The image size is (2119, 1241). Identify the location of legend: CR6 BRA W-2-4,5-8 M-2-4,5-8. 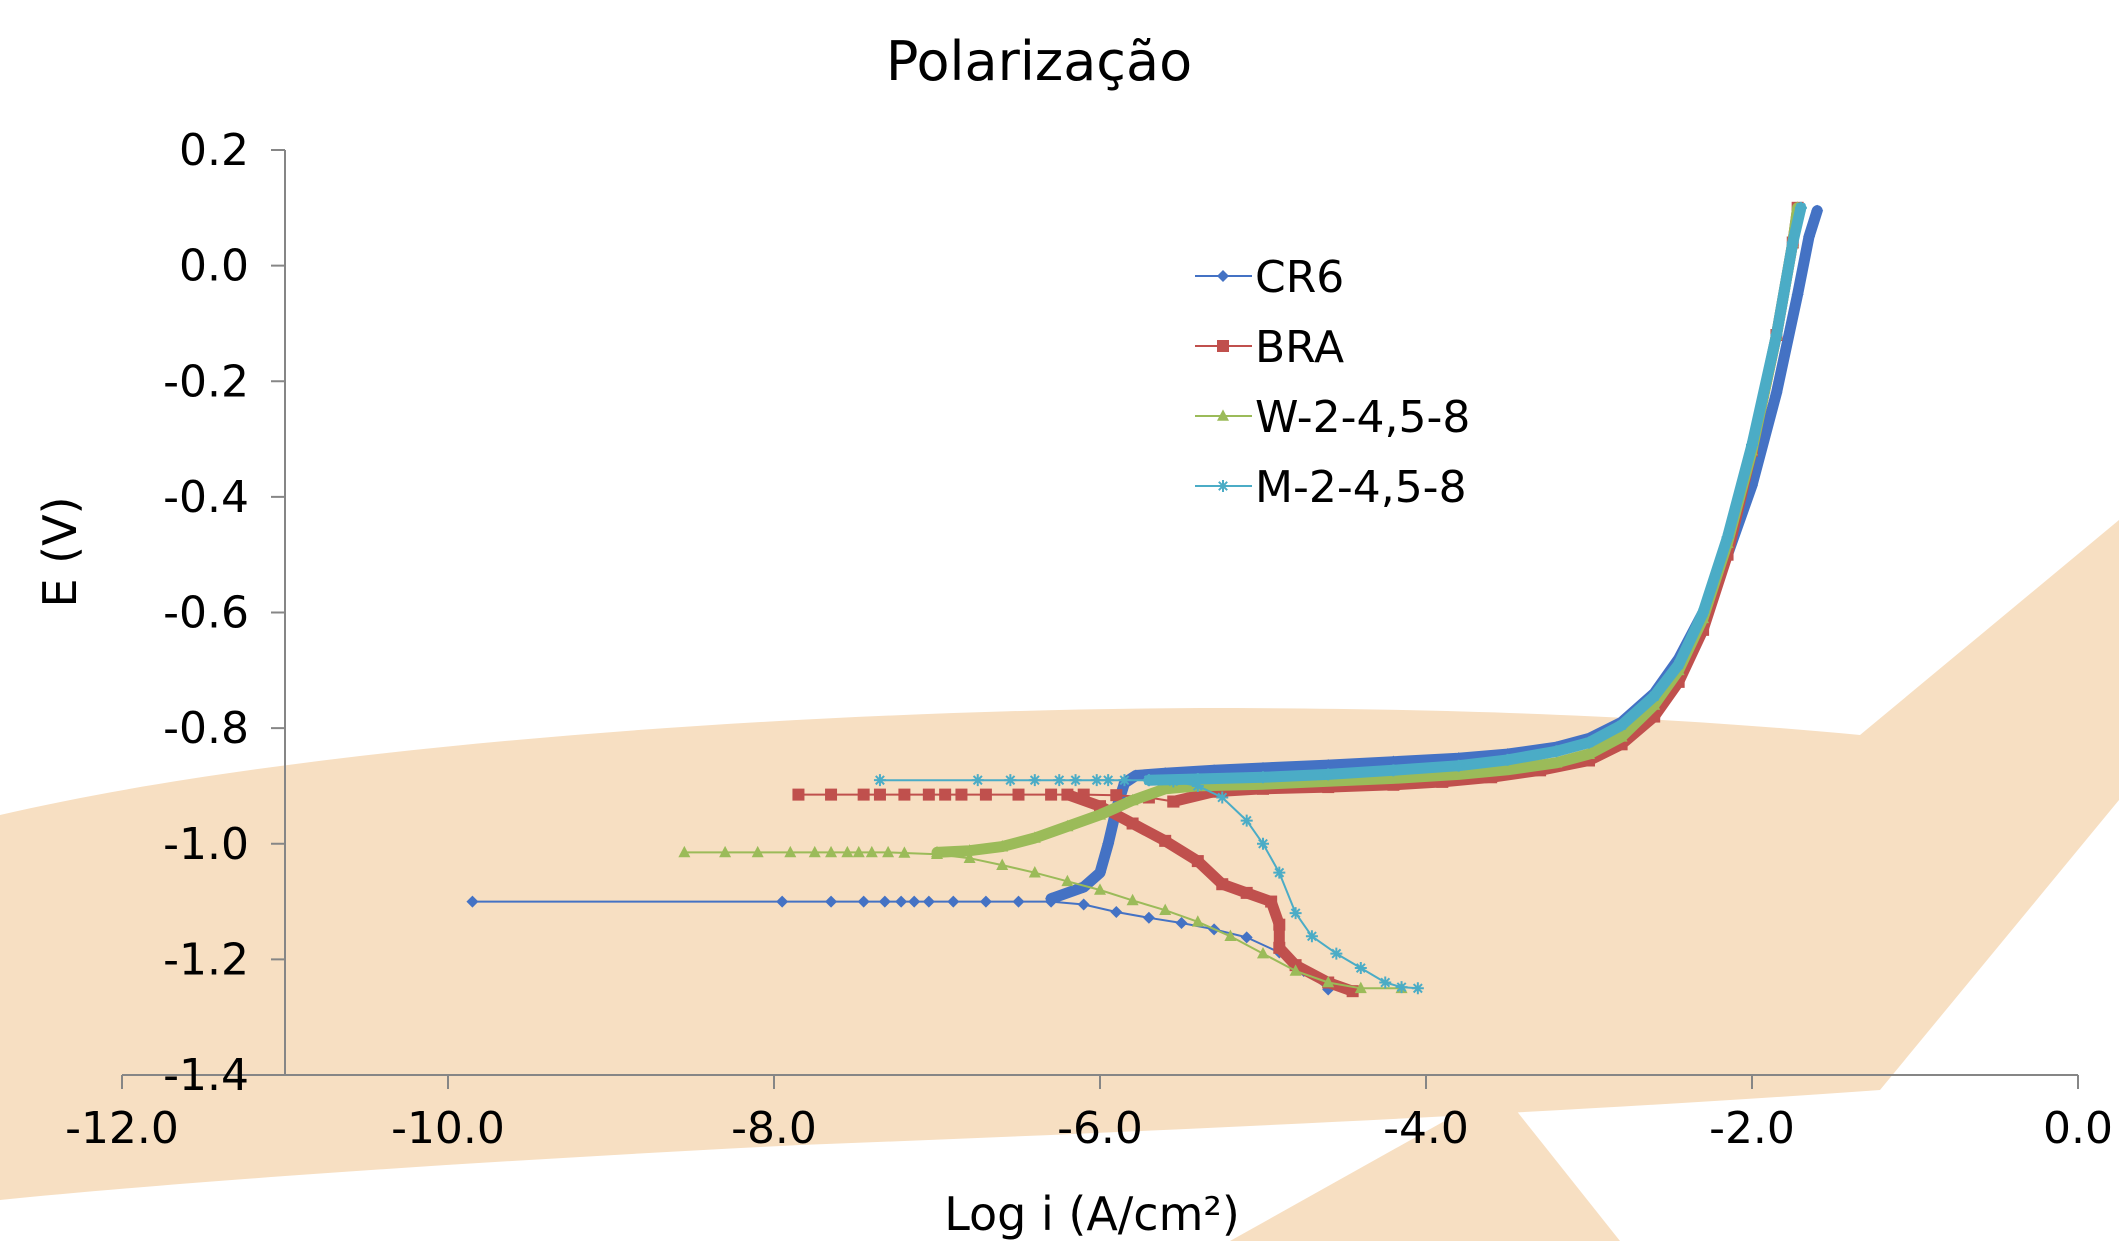
(1332, 382).